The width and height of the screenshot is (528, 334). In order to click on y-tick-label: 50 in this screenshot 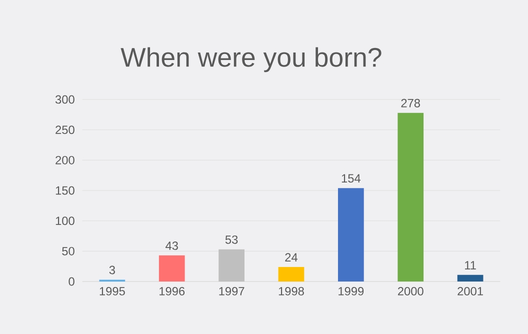, I will do `click(68, 251)`.